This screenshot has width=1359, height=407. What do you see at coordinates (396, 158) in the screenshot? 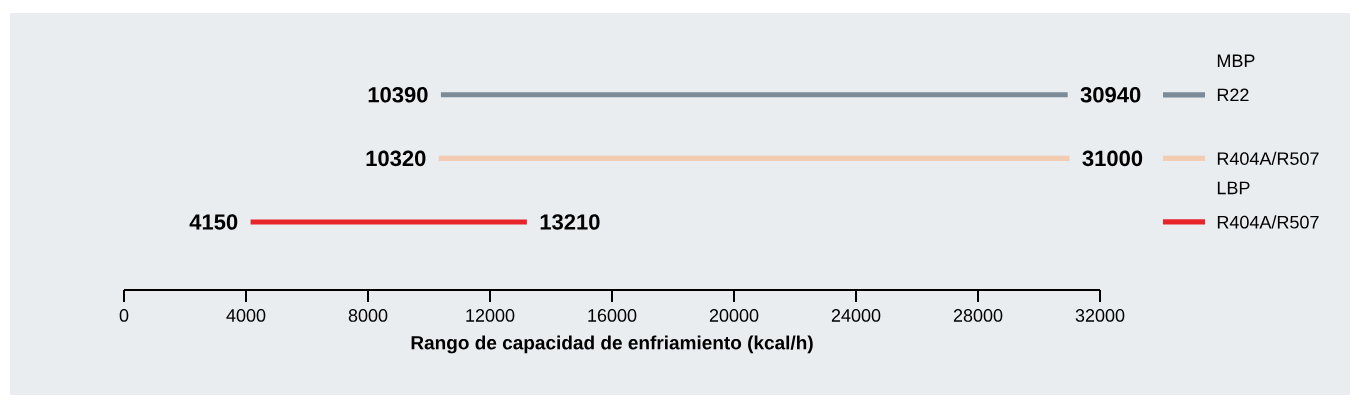
I see `annotation: 10320` at bounding box center [396, 158].